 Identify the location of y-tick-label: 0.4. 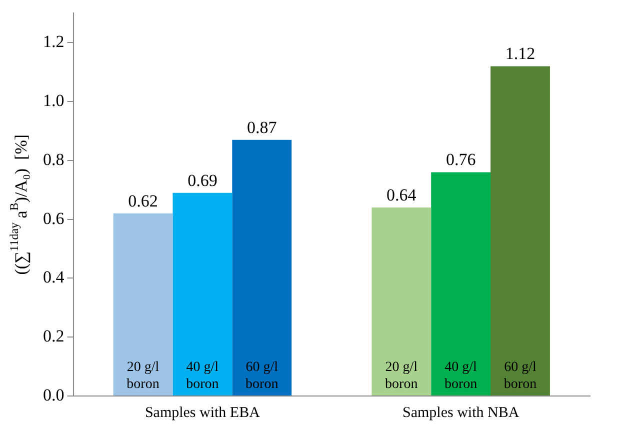
(54, 277).